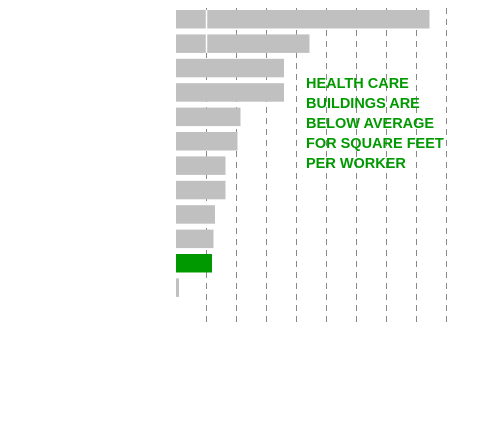 The width and height of the screenshot is (480, 440). Describe the element at coordinates (363, 104) in the screenshot. I see `annotation-line-1: BUILDINGS ARE` at that location.